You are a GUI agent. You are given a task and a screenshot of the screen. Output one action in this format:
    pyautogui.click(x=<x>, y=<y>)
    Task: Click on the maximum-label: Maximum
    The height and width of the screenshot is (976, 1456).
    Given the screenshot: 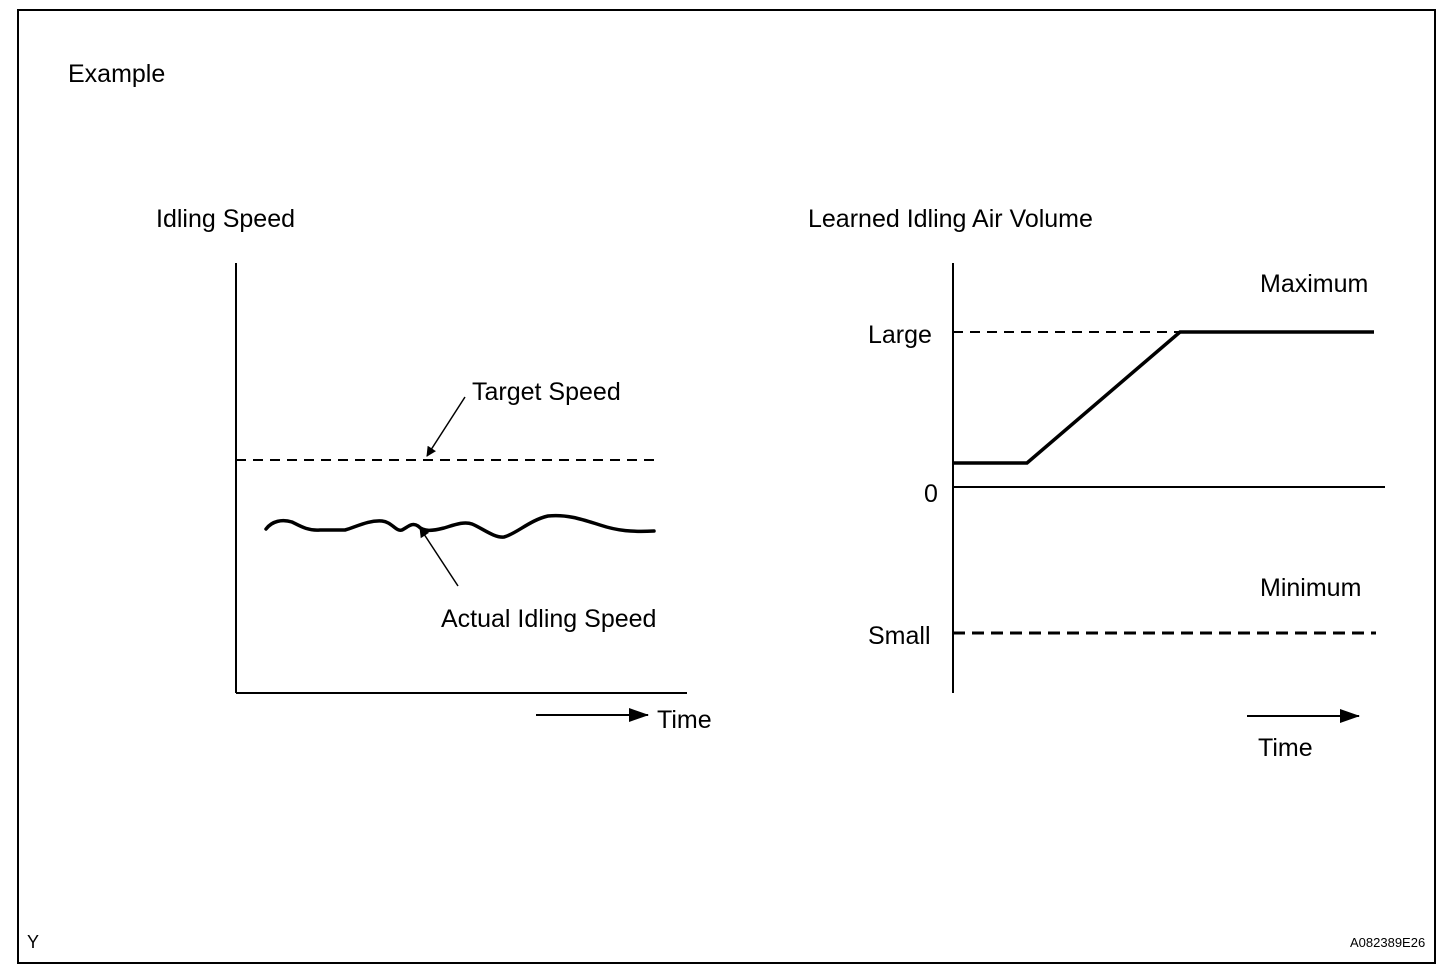 What is the action you would take?
    pyautogui.click(x=1314, y=284)
    